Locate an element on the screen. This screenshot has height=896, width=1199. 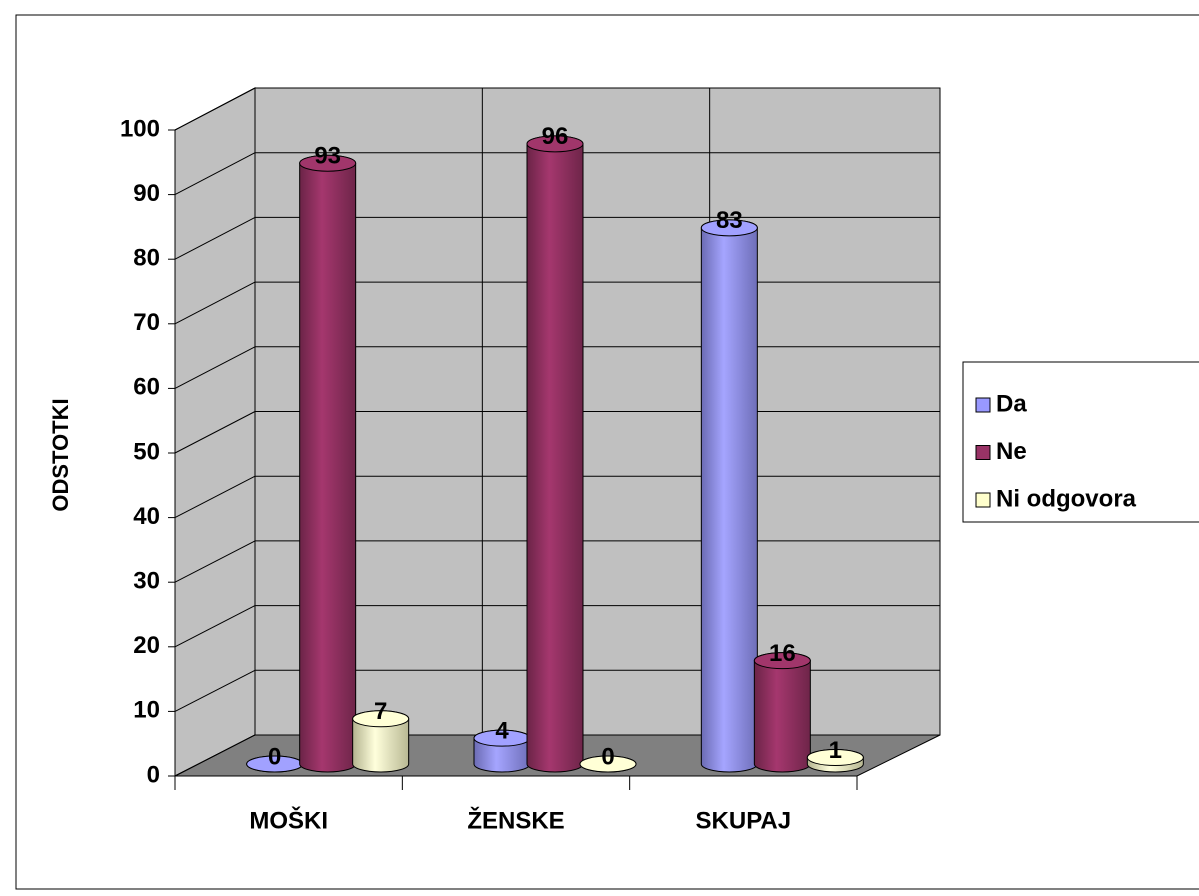
x-tick-label: MOŠKI is located at coordinates (288, 820).